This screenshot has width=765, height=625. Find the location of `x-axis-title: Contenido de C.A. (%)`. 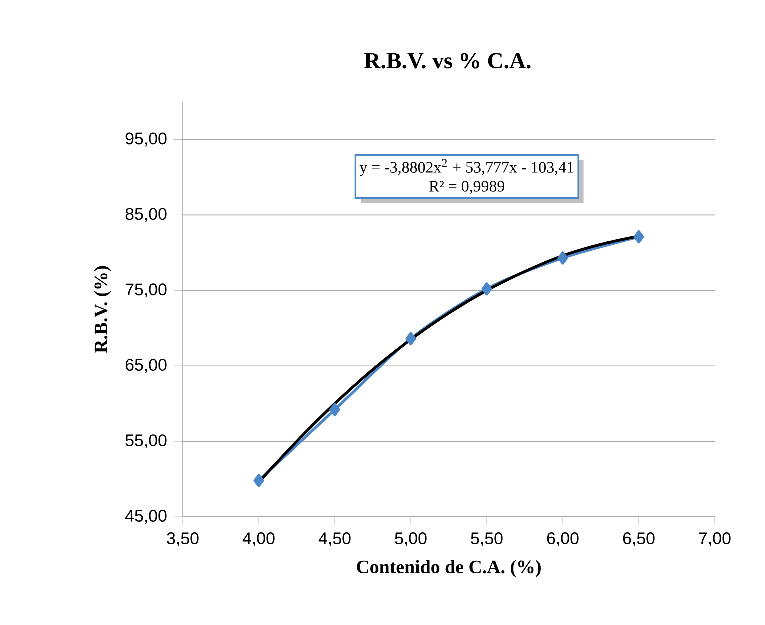

x-axis-title: Contenido de C.A. (%) is located at coordinates (449, 569).